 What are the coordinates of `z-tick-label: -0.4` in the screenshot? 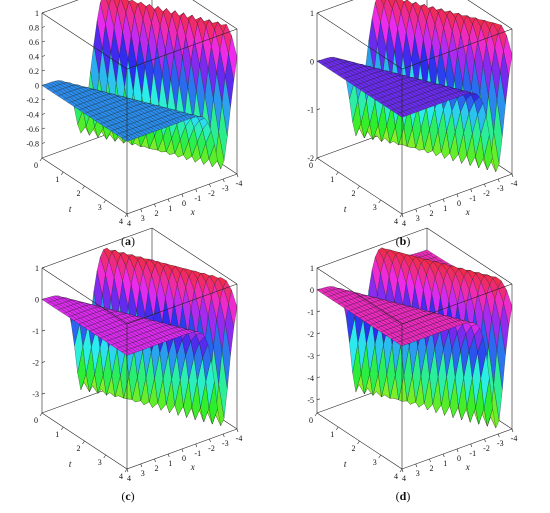 It's located at (32, 115).